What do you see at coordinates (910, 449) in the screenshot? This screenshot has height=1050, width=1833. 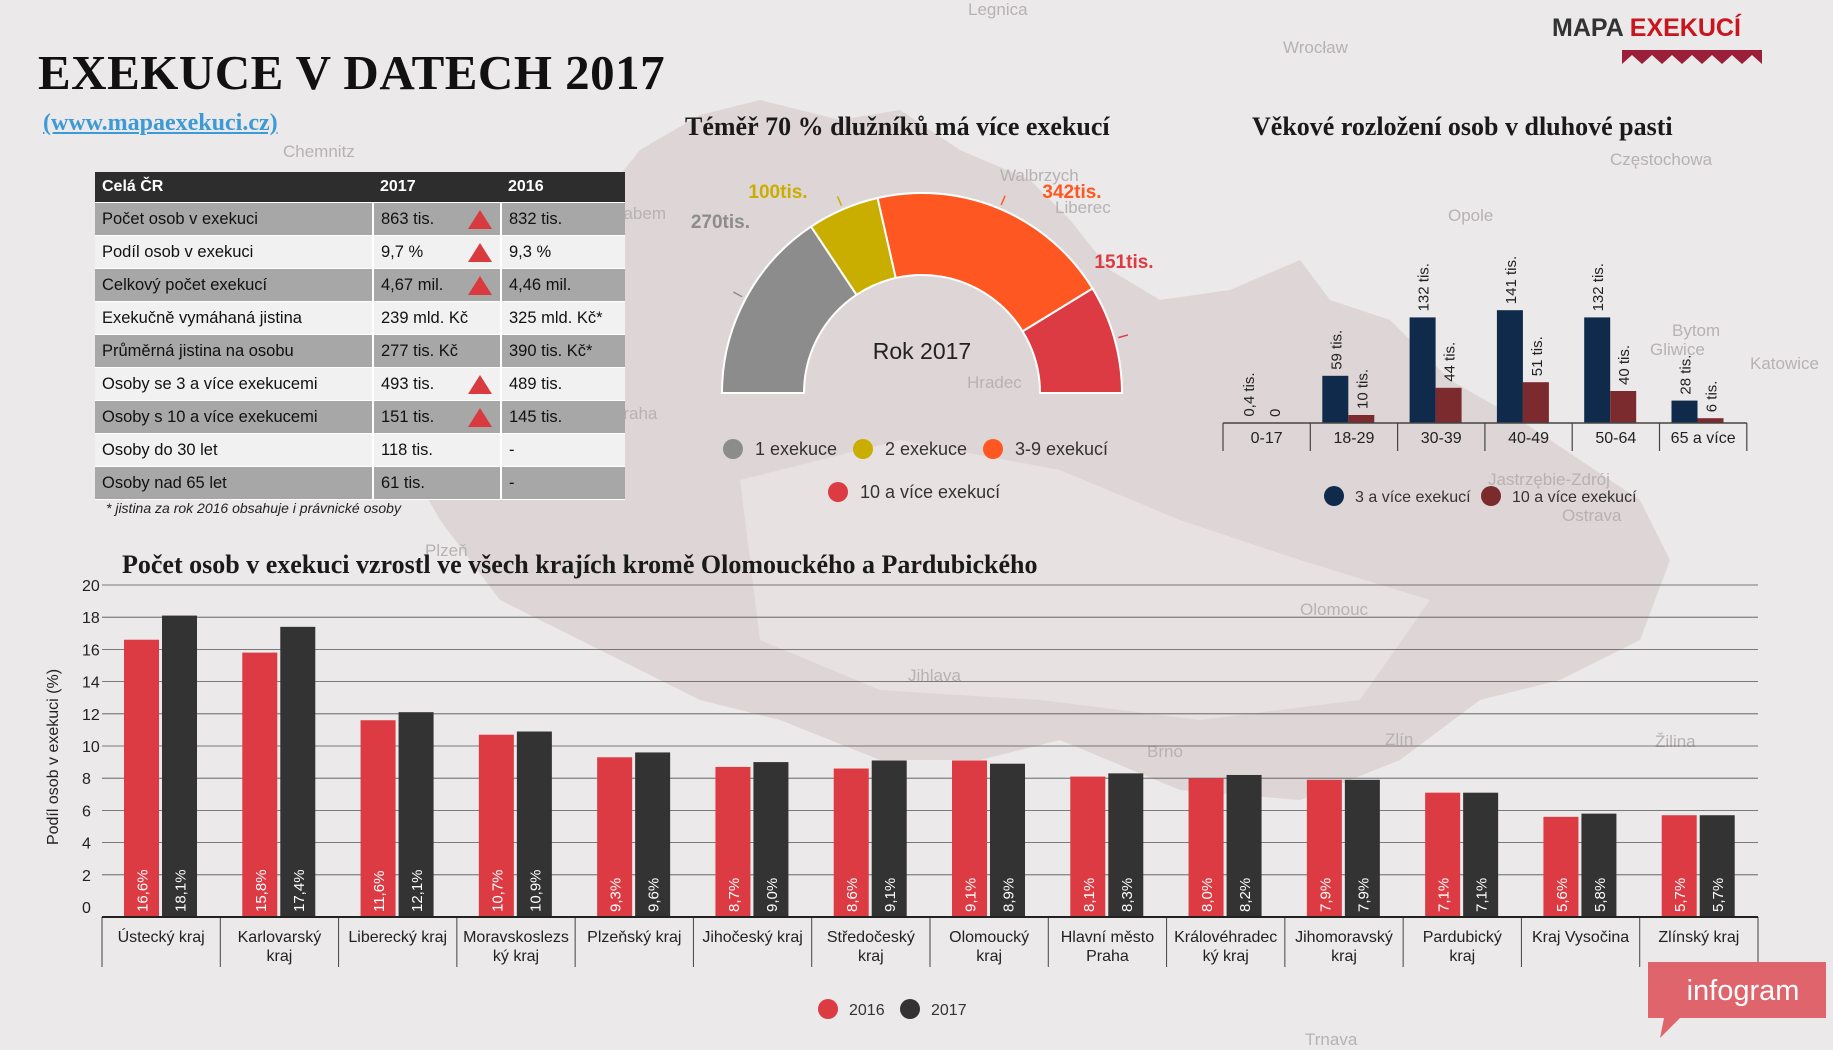 I see `legend-item: 2 exekuce` at bounding box center [910, 449].